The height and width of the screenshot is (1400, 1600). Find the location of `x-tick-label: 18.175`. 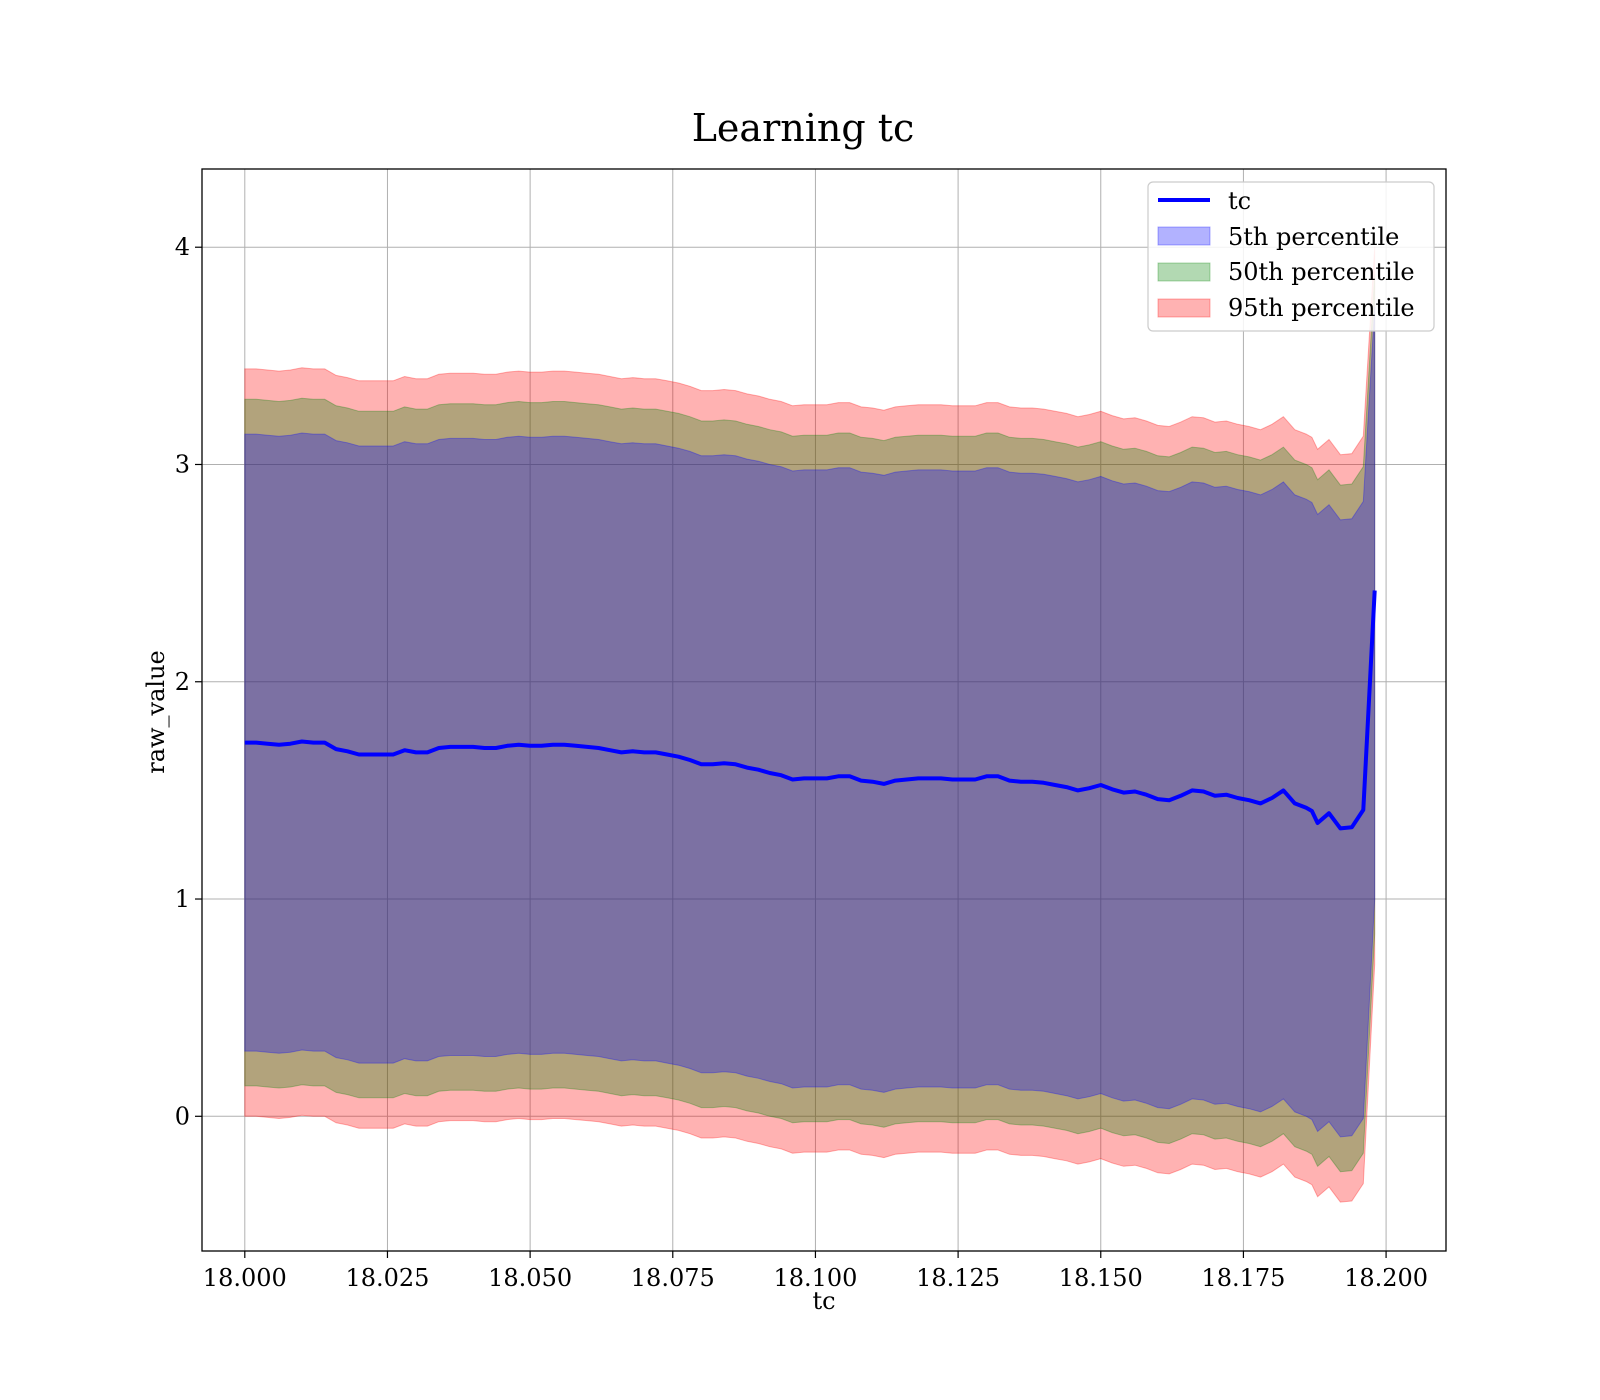

x-tick-label: 18.175 is located at coordinates (1243, 1278).